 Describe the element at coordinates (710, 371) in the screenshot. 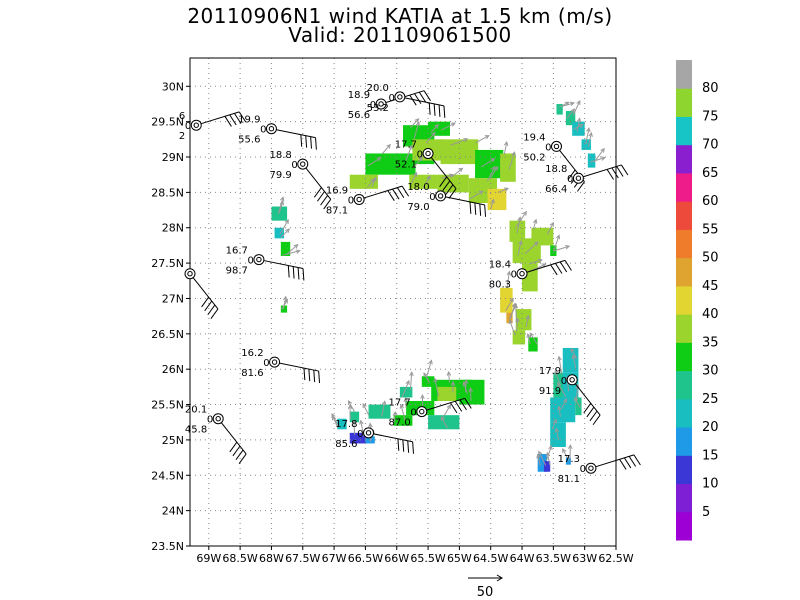

I see `colorbar-label: 30` at that location.